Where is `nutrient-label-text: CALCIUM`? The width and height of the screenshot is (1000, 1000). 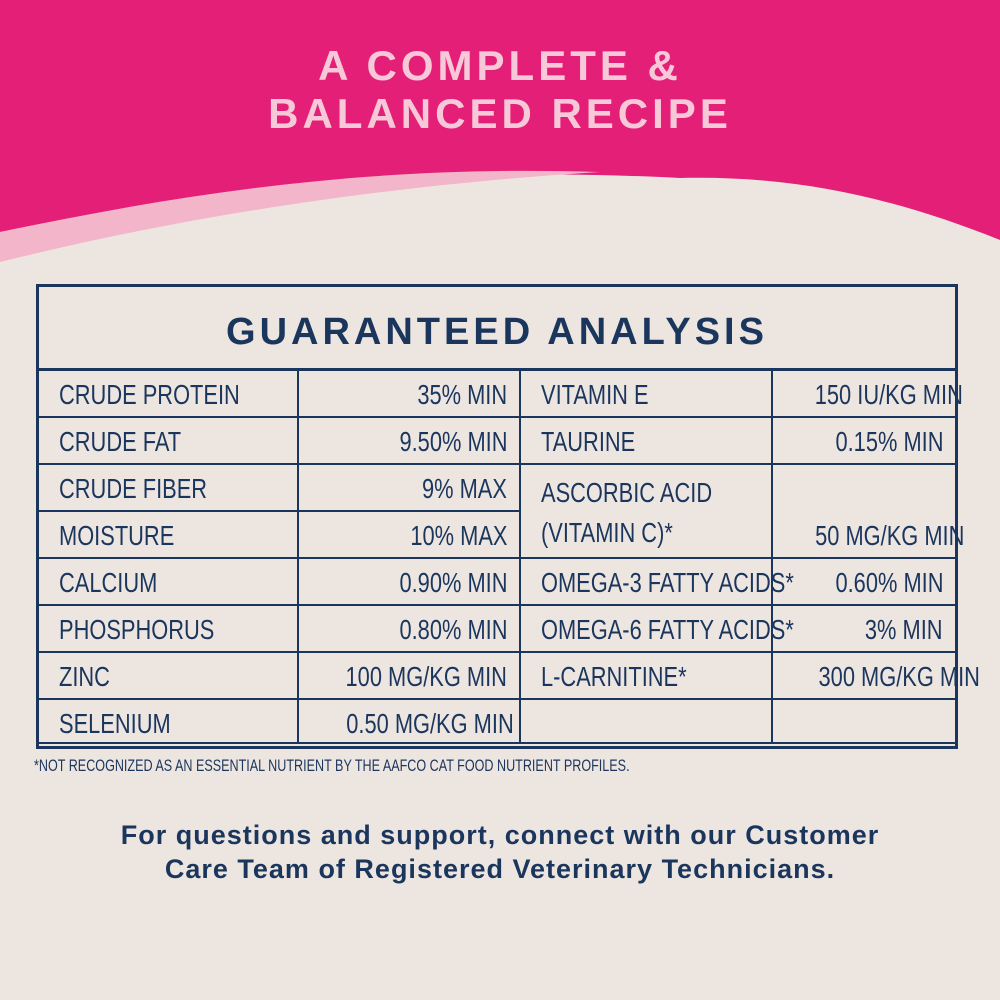
nutrient-label-text: CALCIUM is located at coordinates (108, 582).